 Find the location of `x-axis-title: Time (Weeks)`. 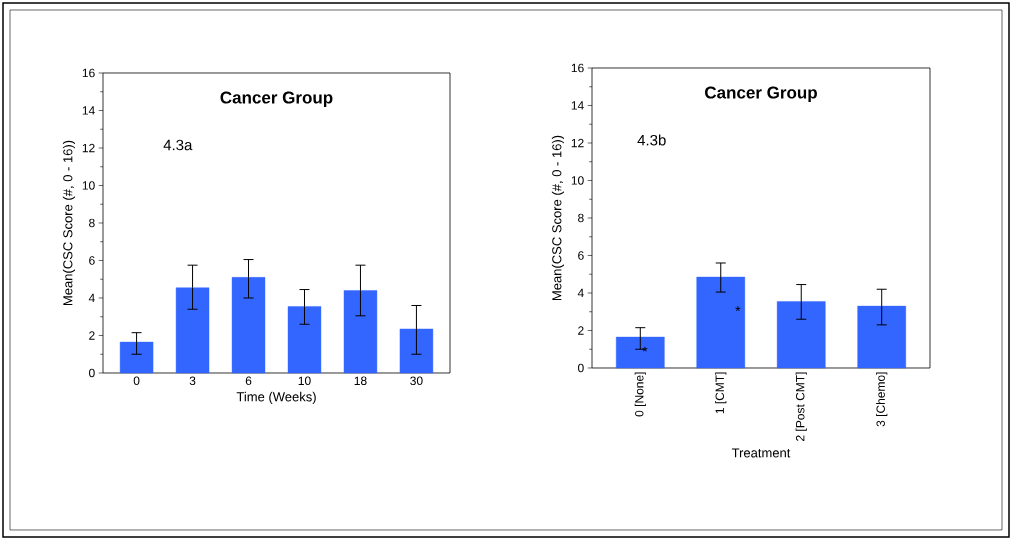

x-axis-title: Time (Weeks) is located at coordinates (276, 397).